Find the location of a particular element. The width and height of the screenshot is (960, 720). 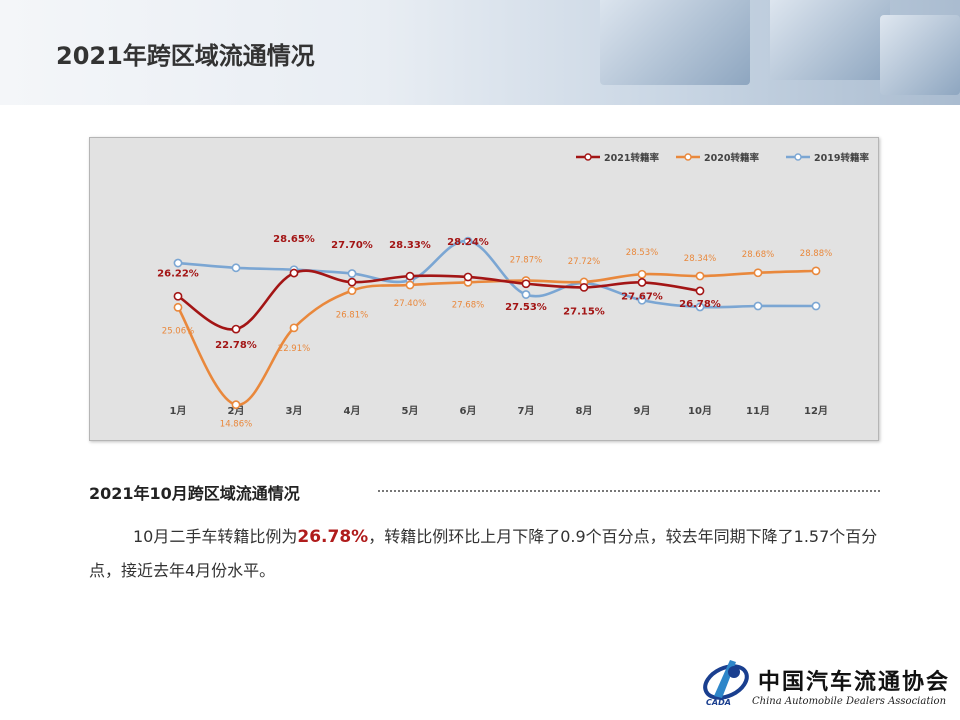

data-label: 27.40% is located at coordinates (410, 304).